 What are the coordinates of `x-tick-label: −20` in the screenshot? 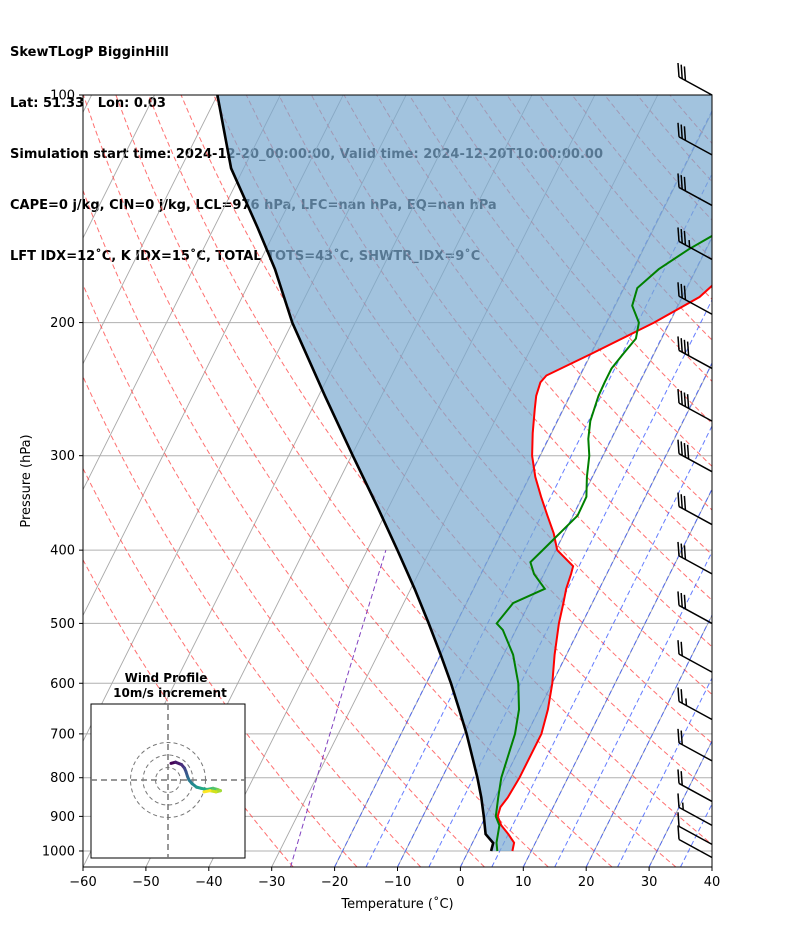 It's located at (334, 882).